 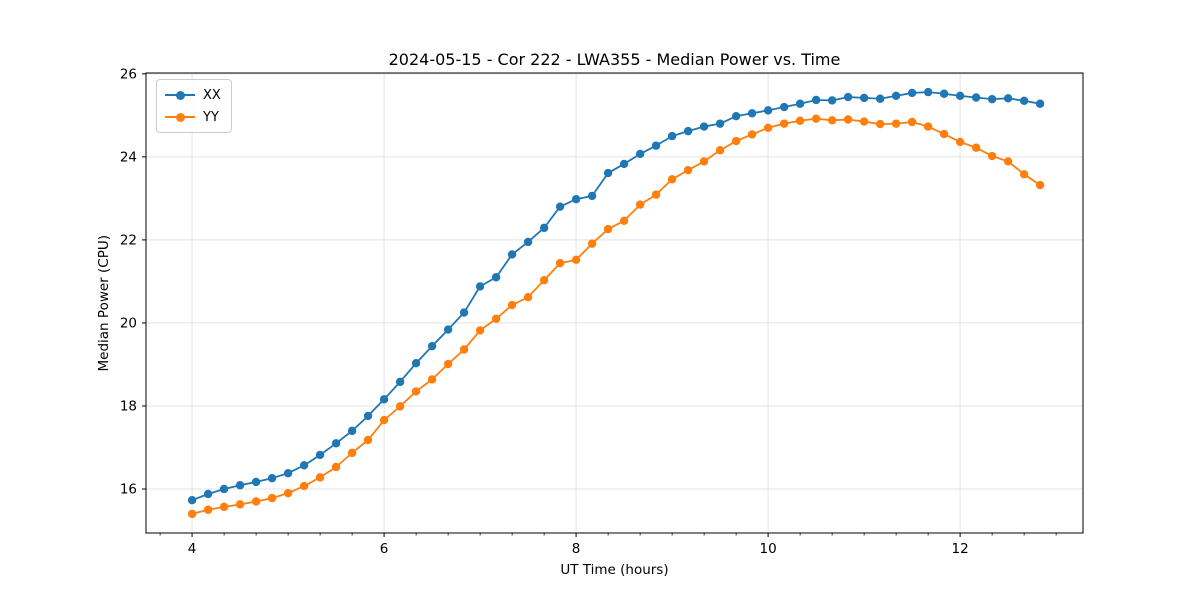 I want to click on y-tick-label: 26, so click(x=128, y=74).